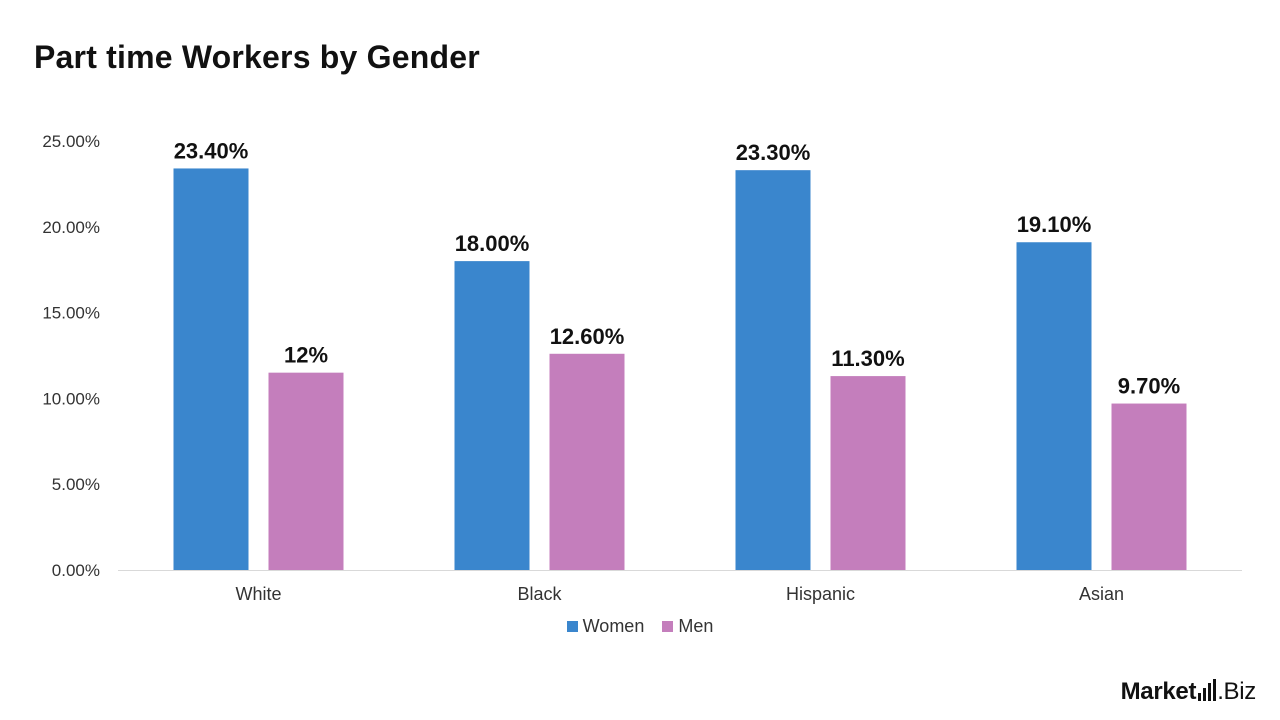 This screenshot has width=1280, height=720. Describe the element at coordinates (258, 594) in the screenshot. I see `x-category-label: White` at that location.